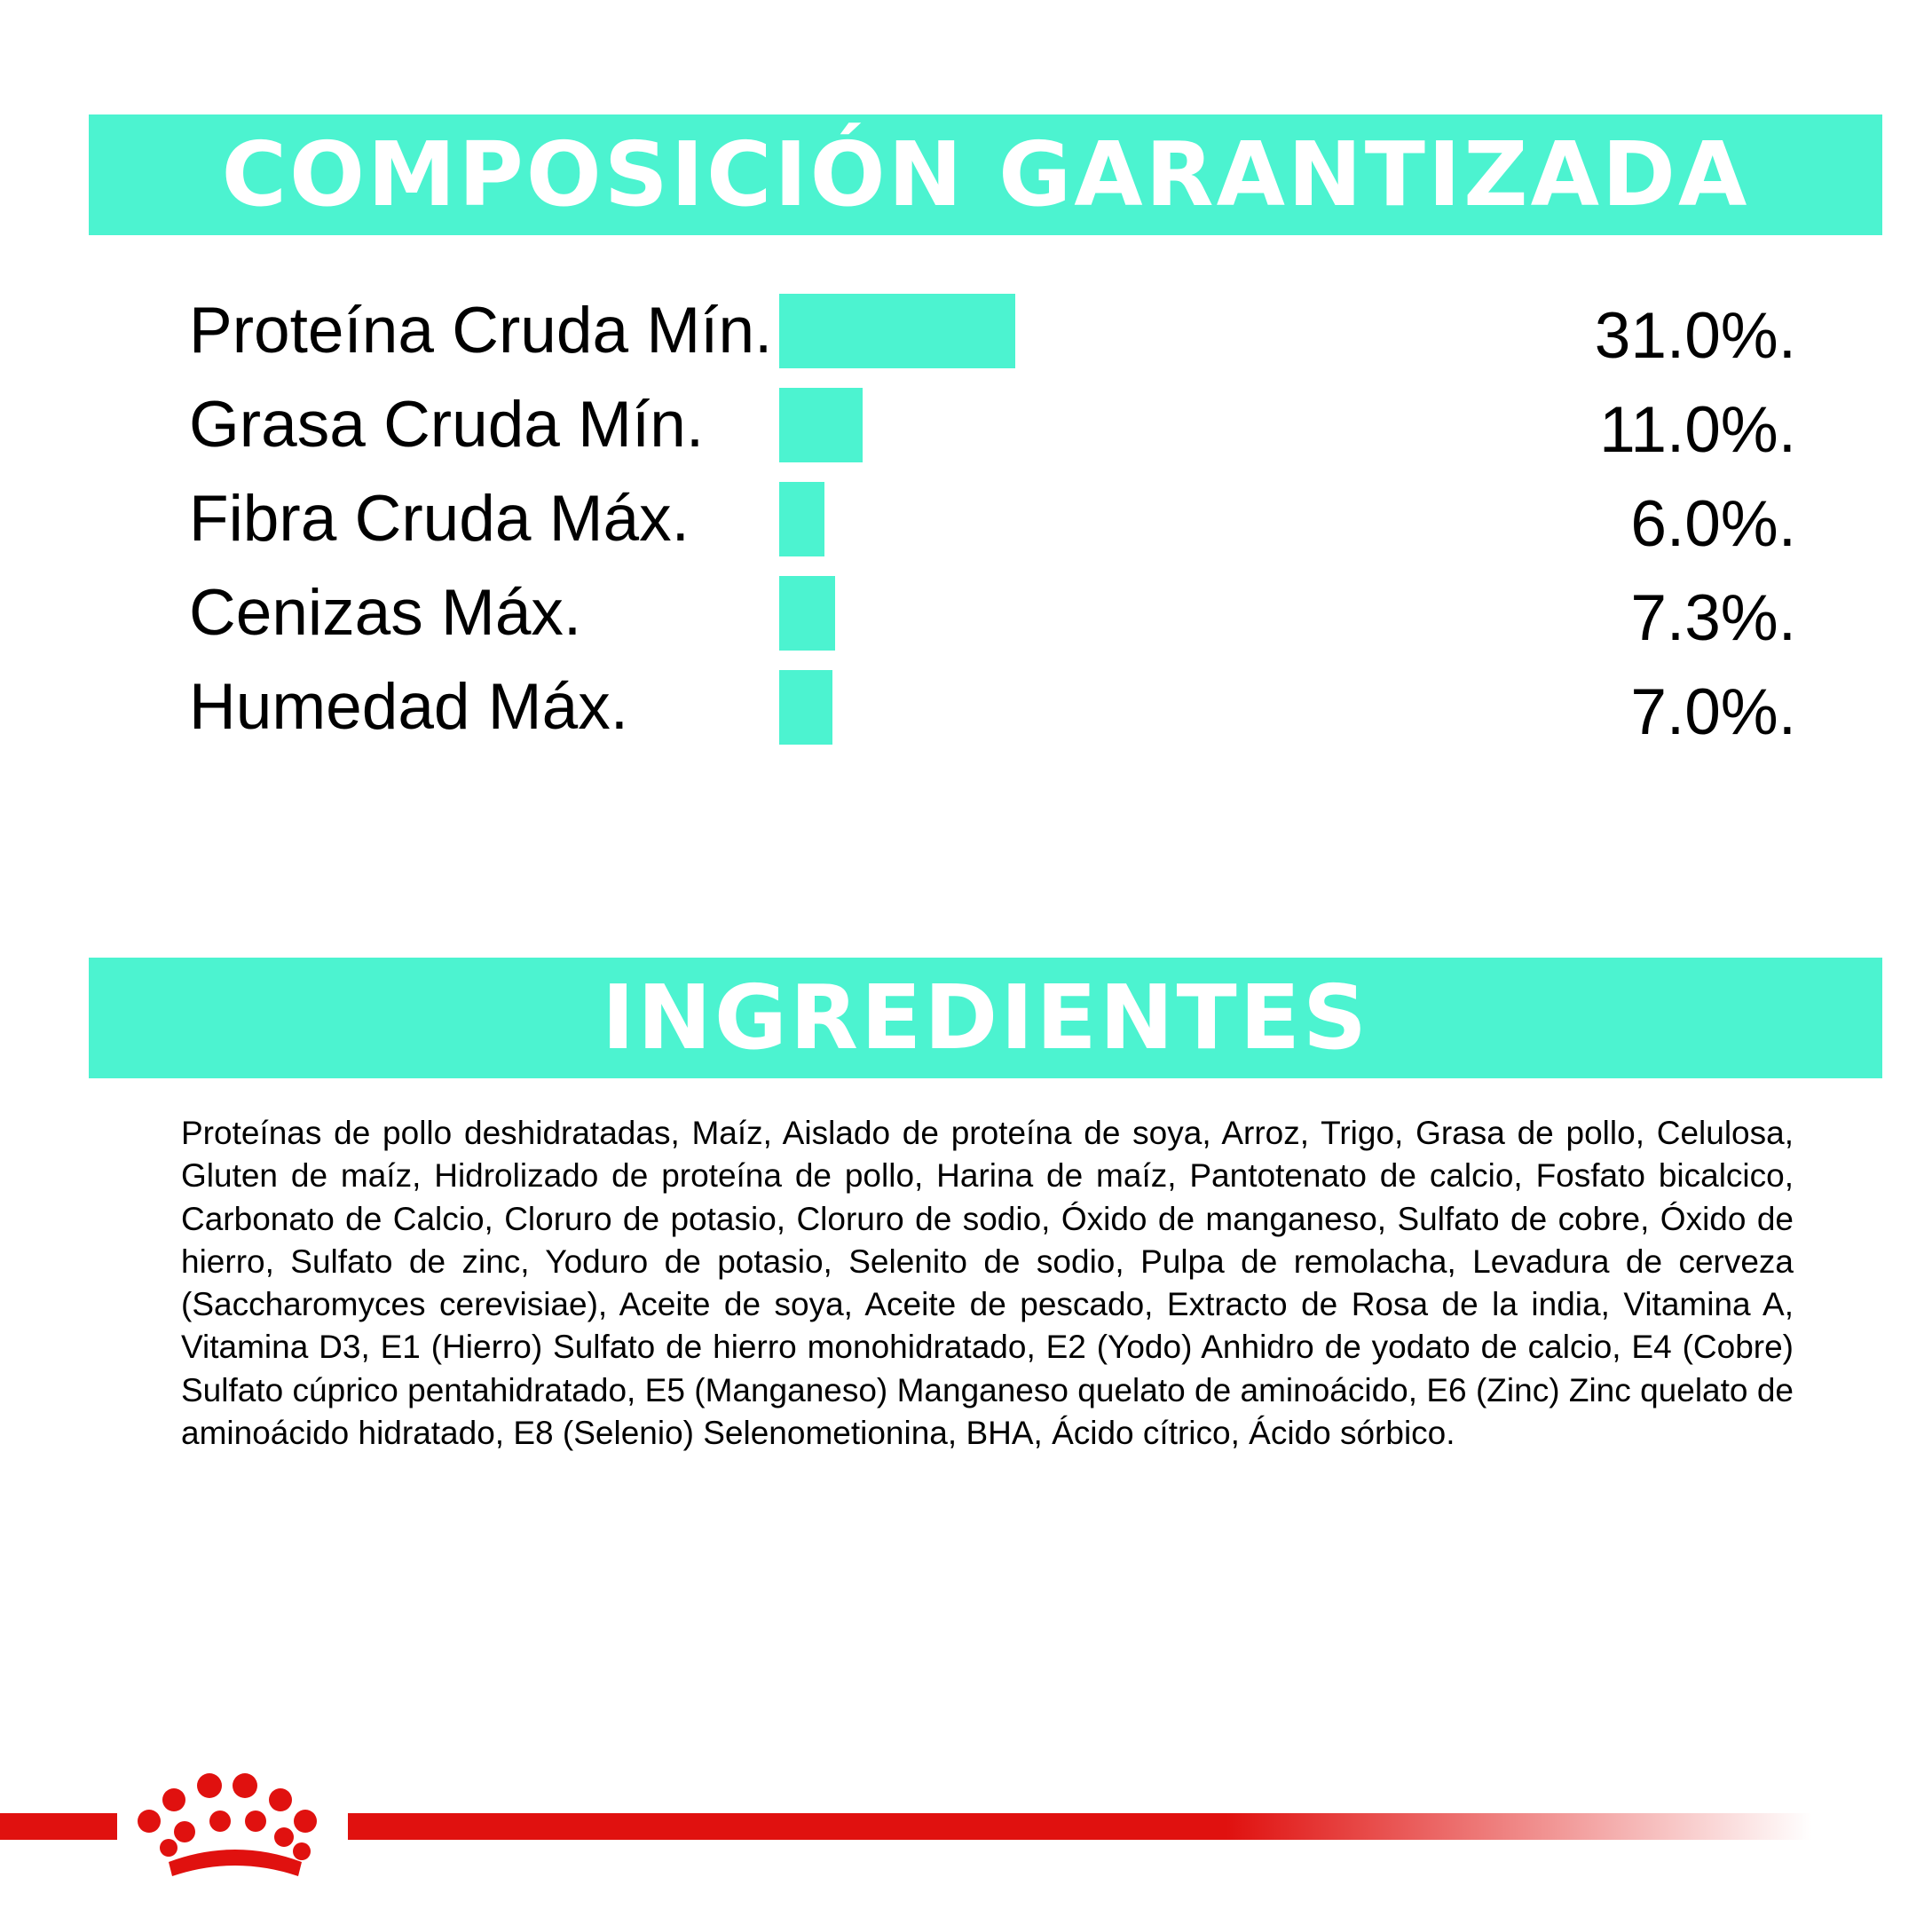 The image size is (1932, 1925). I want to click on footer-red-line-left, so click(58, 1826).